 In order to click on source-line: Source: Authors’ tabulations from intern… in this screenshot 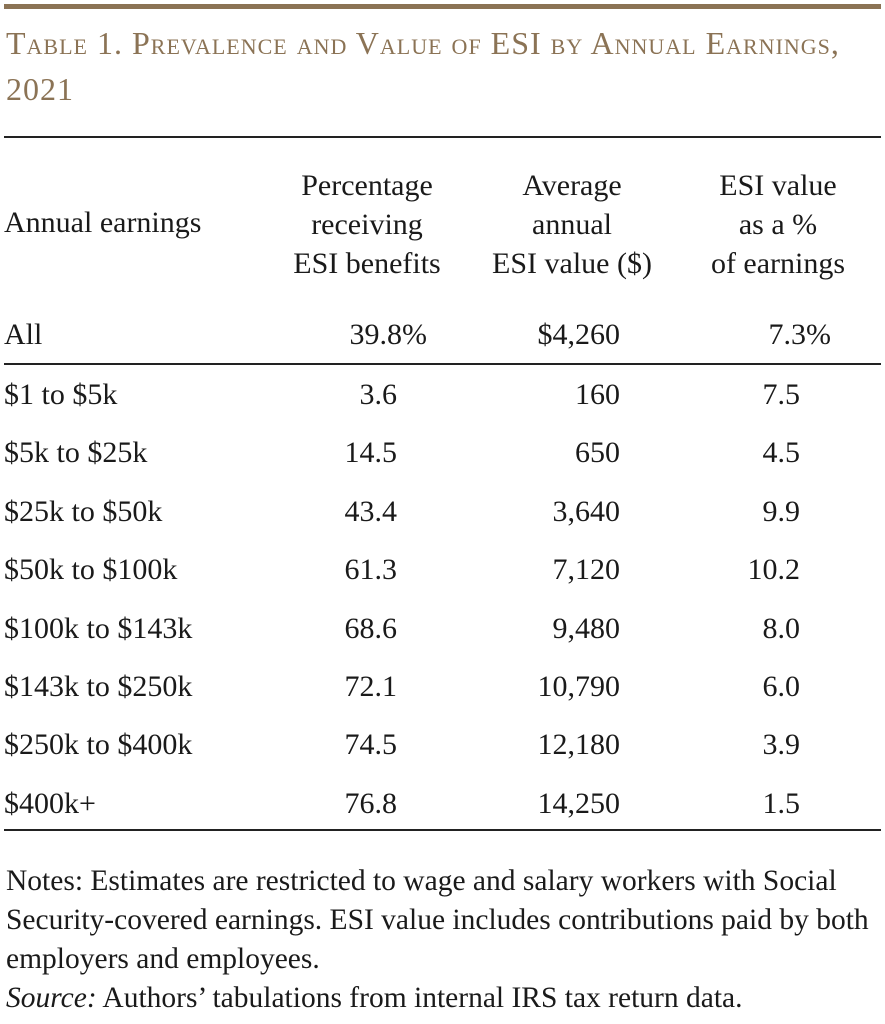, I will do `click(445, 998)`.